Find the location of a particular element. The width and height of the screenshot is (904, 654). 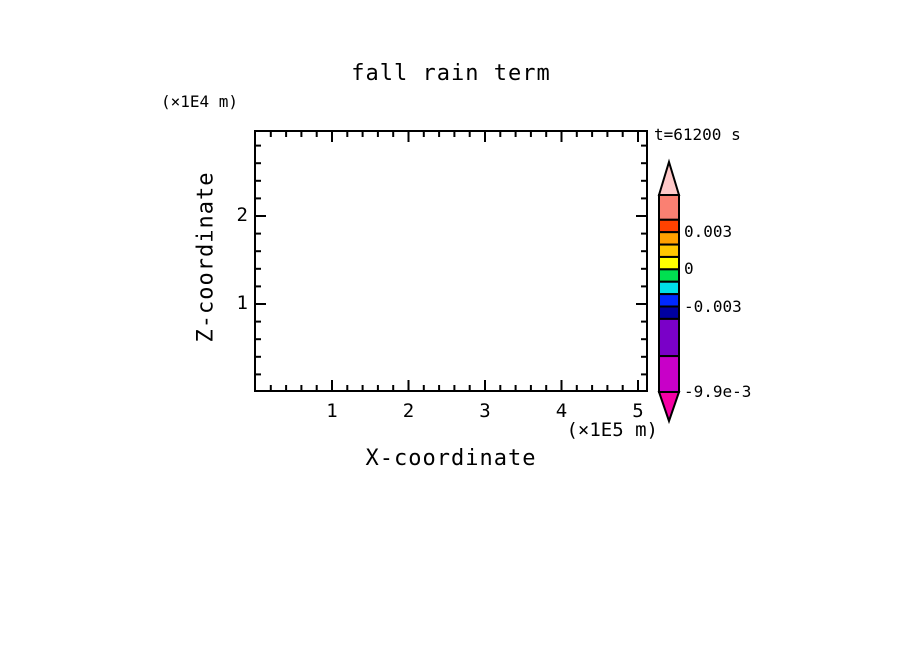

x-tick-label: 5 is located at coordinates (638, 411).